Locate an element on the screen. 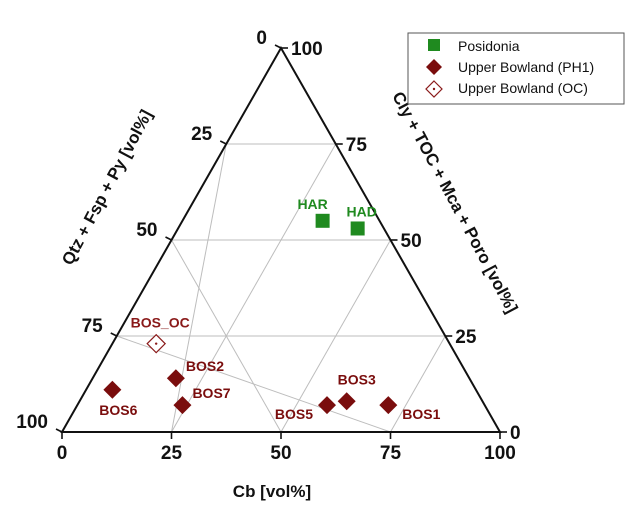  right-axis-title: Cly + TOC + Mca + Poro [vol%] is located at coordinates (454, 203).